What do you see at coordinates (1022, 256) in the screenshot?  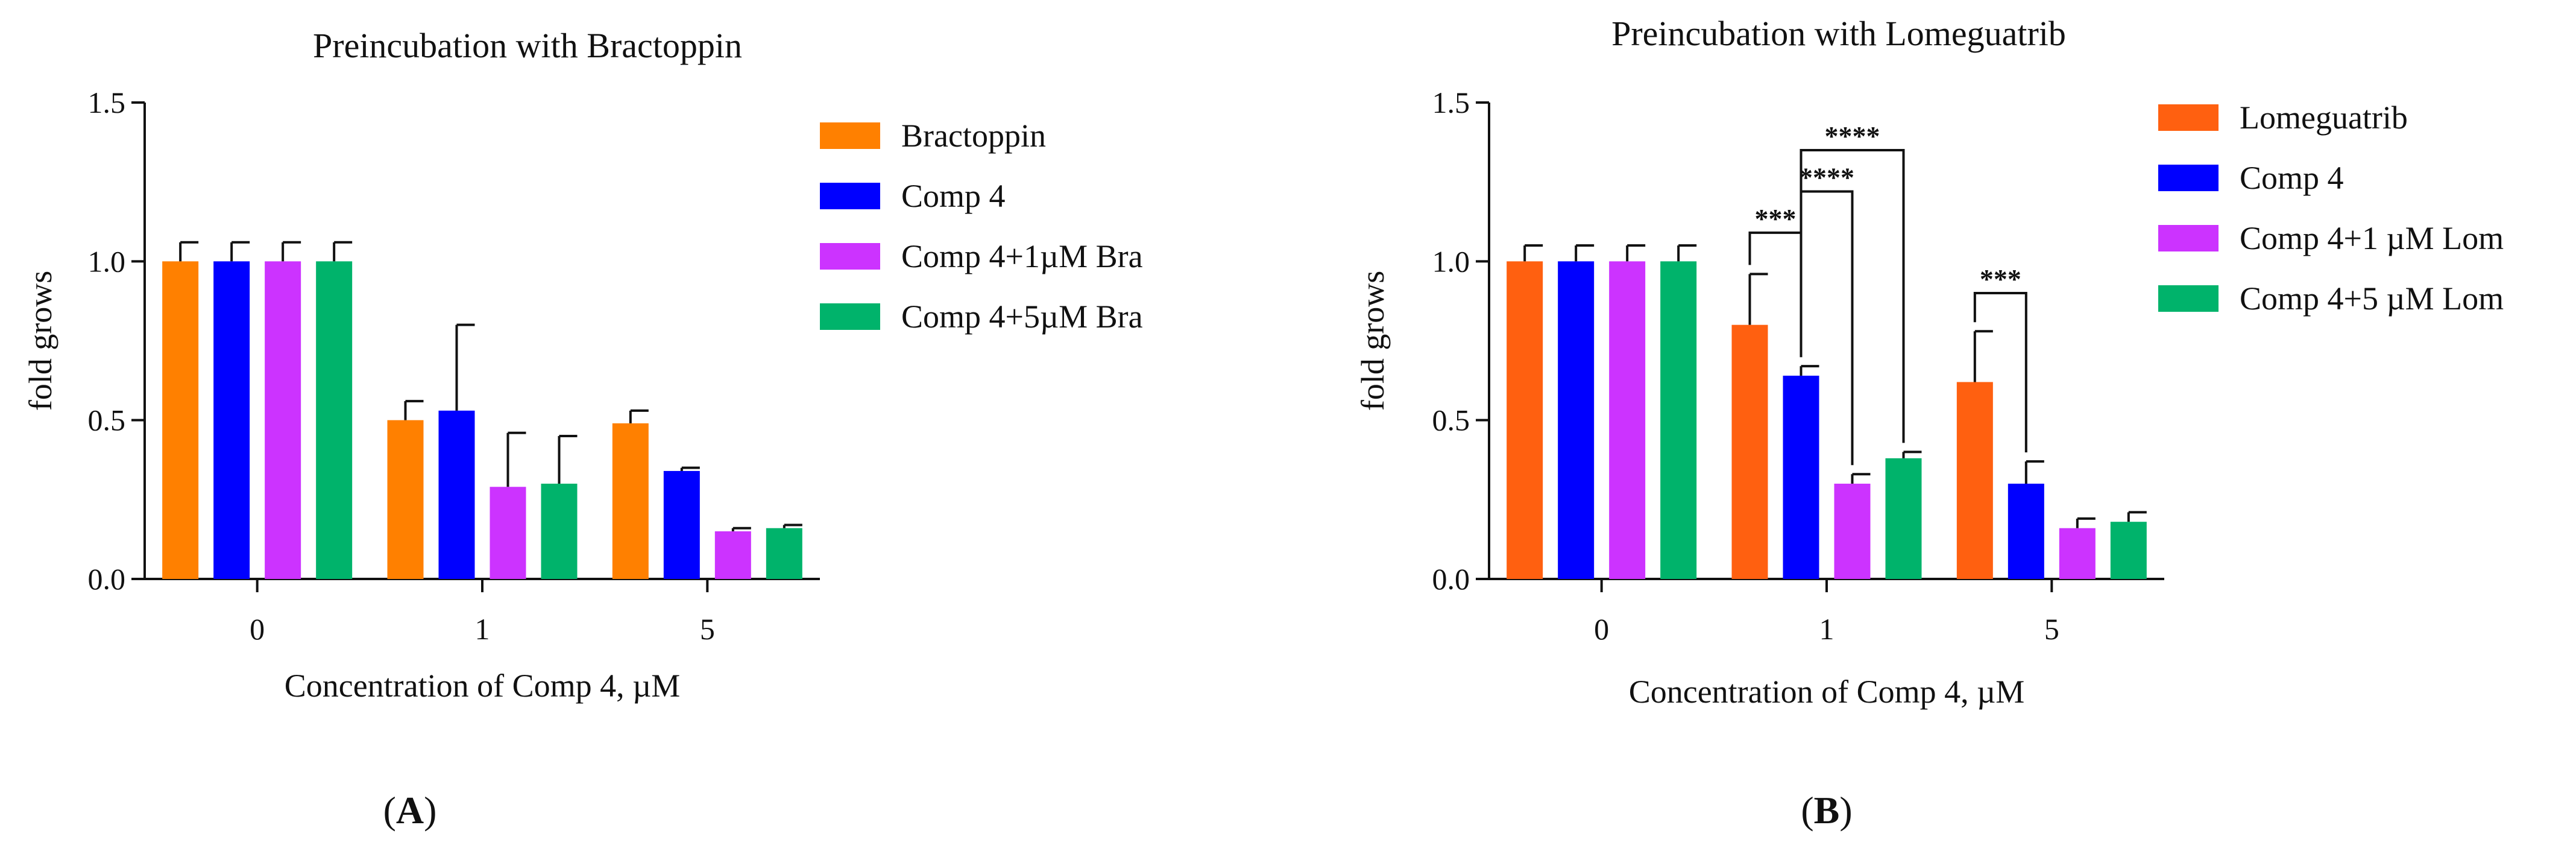 I see `legend-label: Comp 4+1µM Bra` at bounding box center [1022, 256].